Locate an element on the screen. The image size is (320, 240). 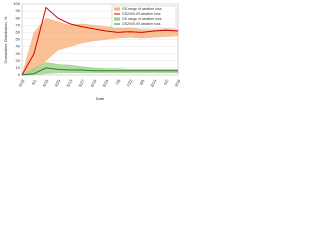
x-tick-label: 4/29 is located at coordinates (57, 83).